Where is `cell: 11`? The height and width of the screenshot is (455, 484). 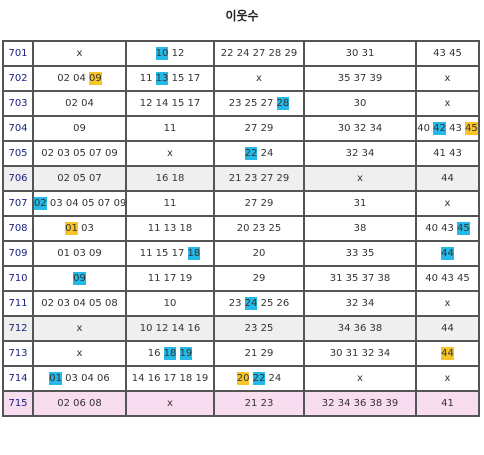 cell: 11 is located at coordinates (170, 128).